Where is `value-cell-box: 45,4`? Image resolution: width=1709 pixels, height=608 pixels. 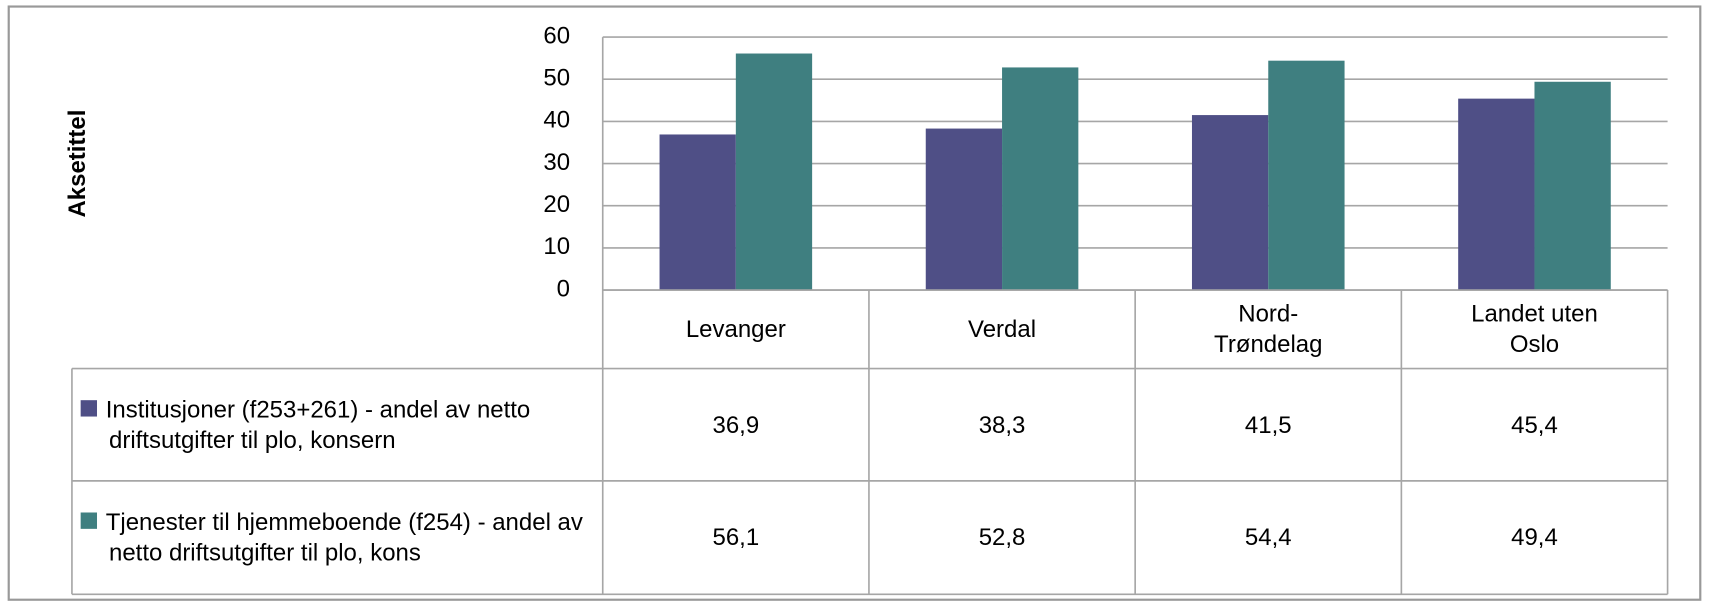 value-cell-box: 45,4 is located at coordinates (1534, 425).